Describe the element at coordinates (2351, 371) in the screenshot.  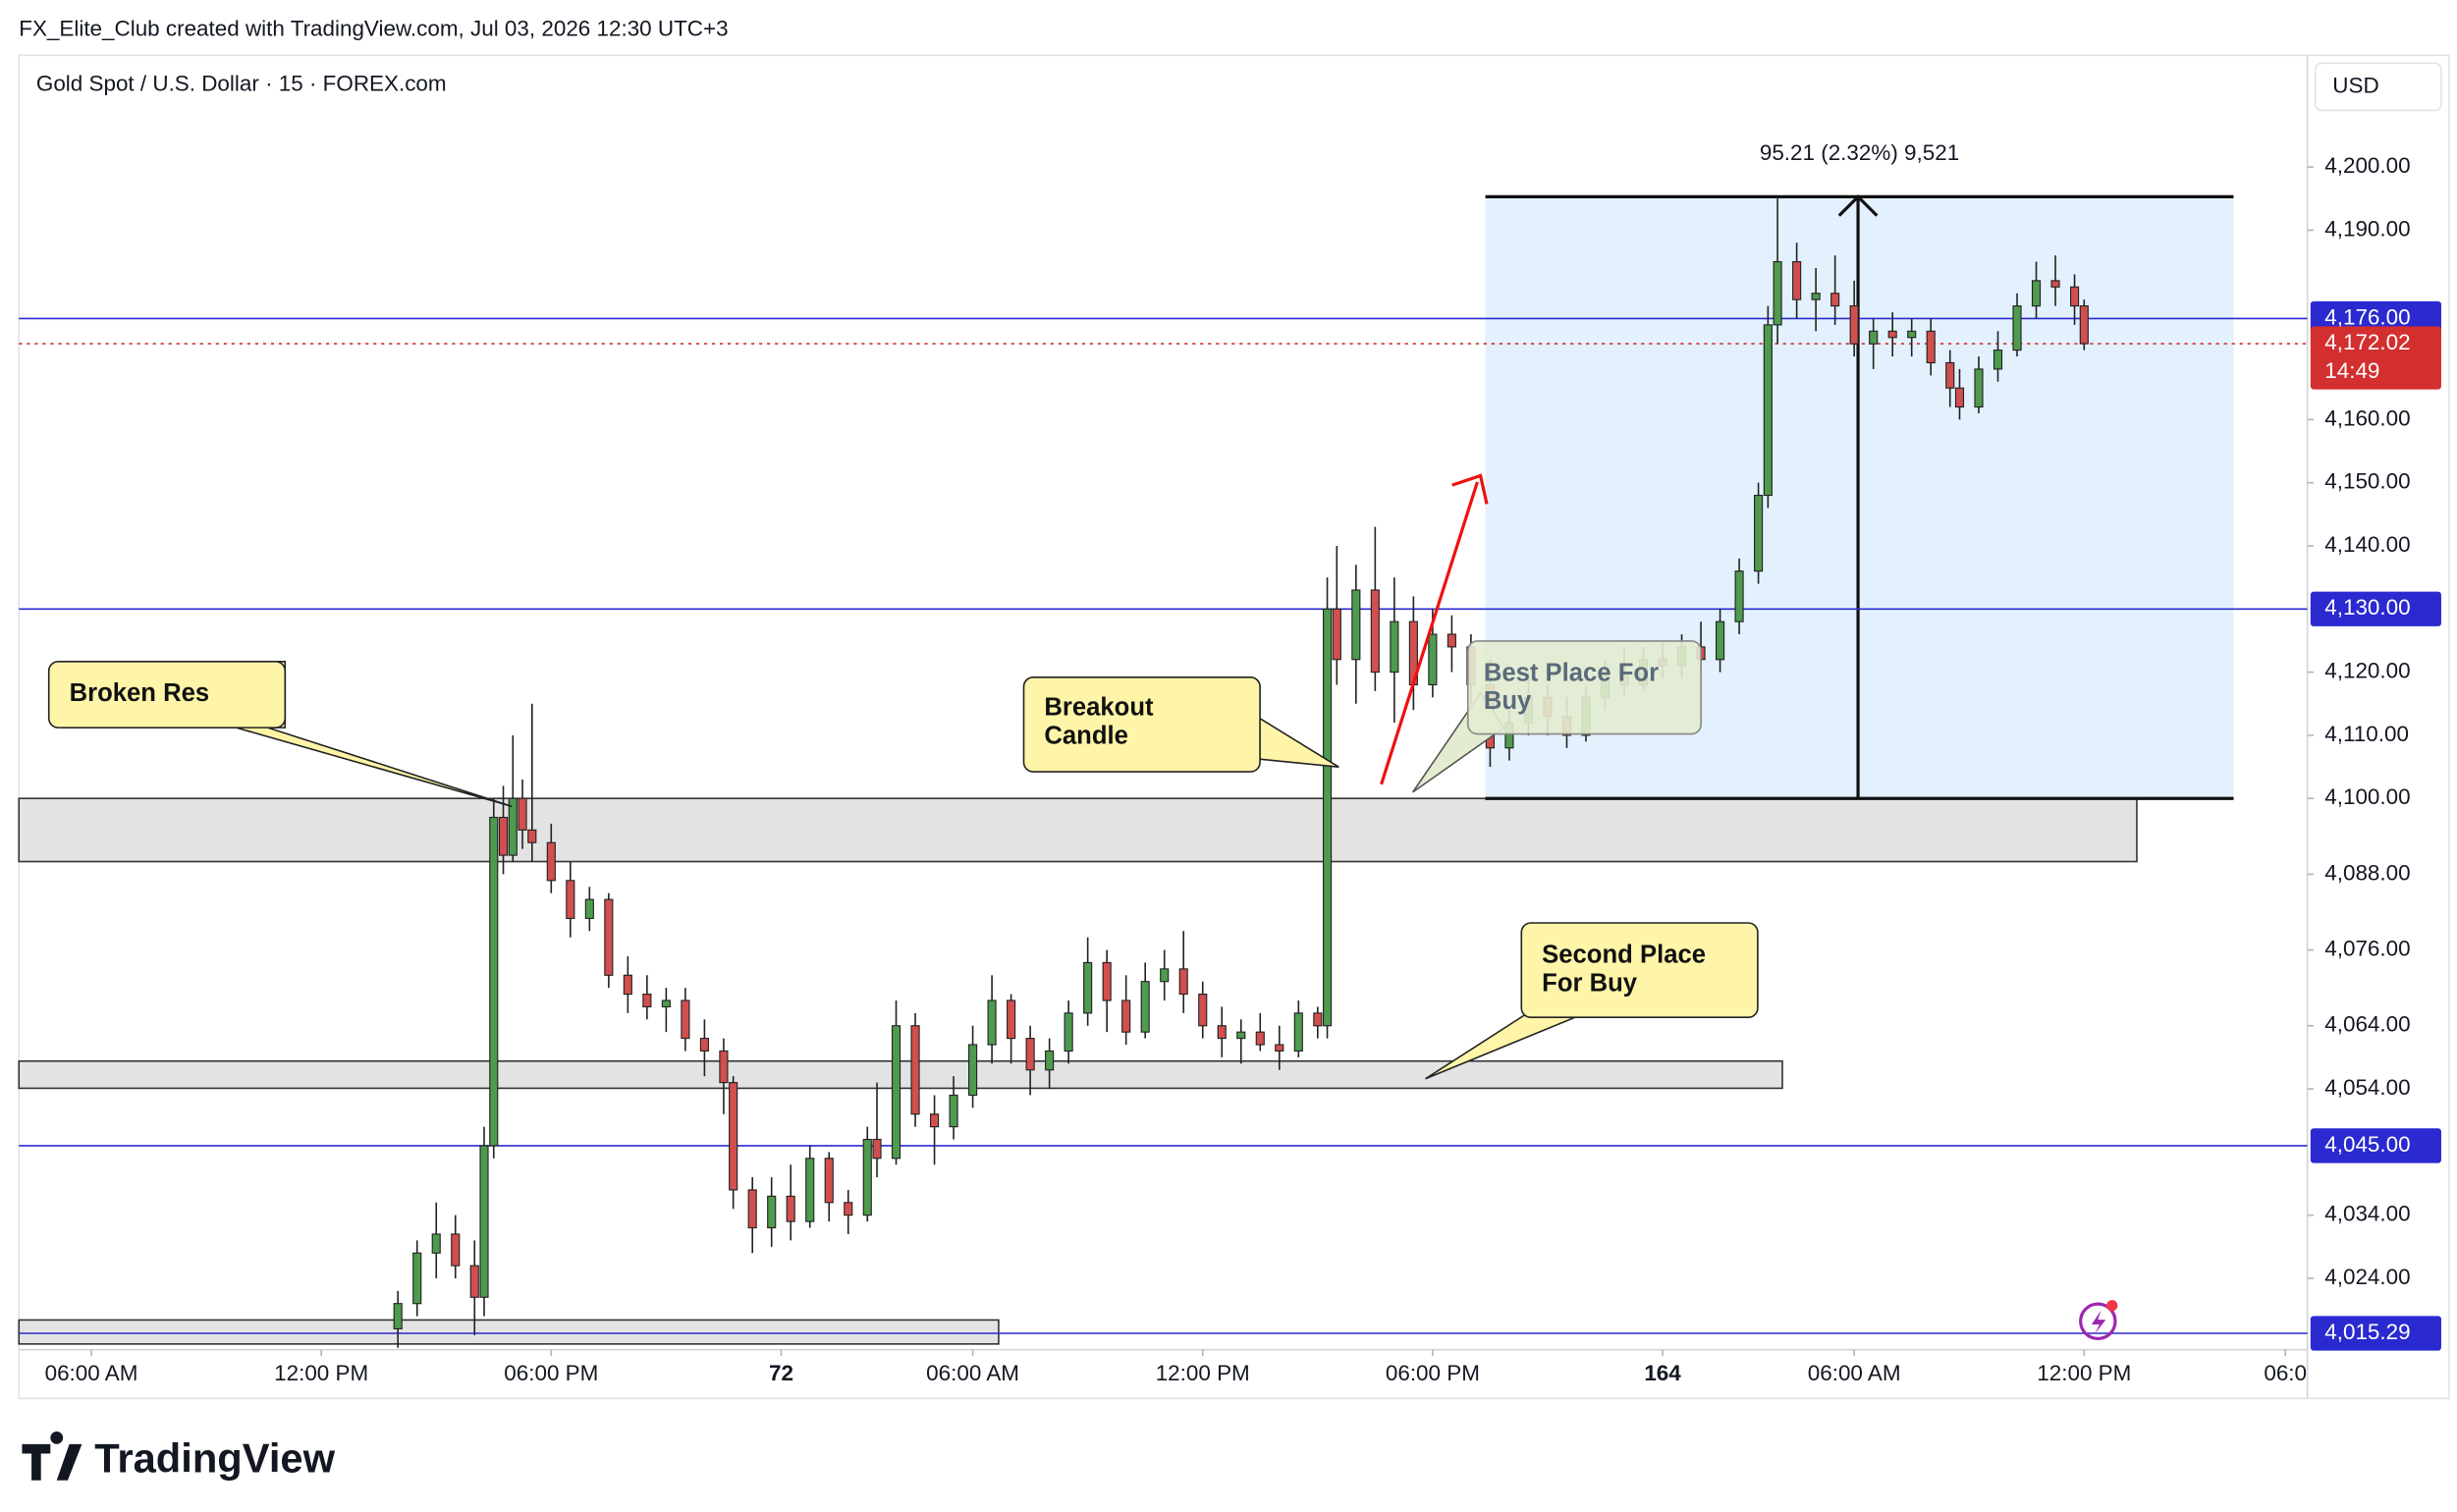
I see `current-price-timer: 14:49` at that location.